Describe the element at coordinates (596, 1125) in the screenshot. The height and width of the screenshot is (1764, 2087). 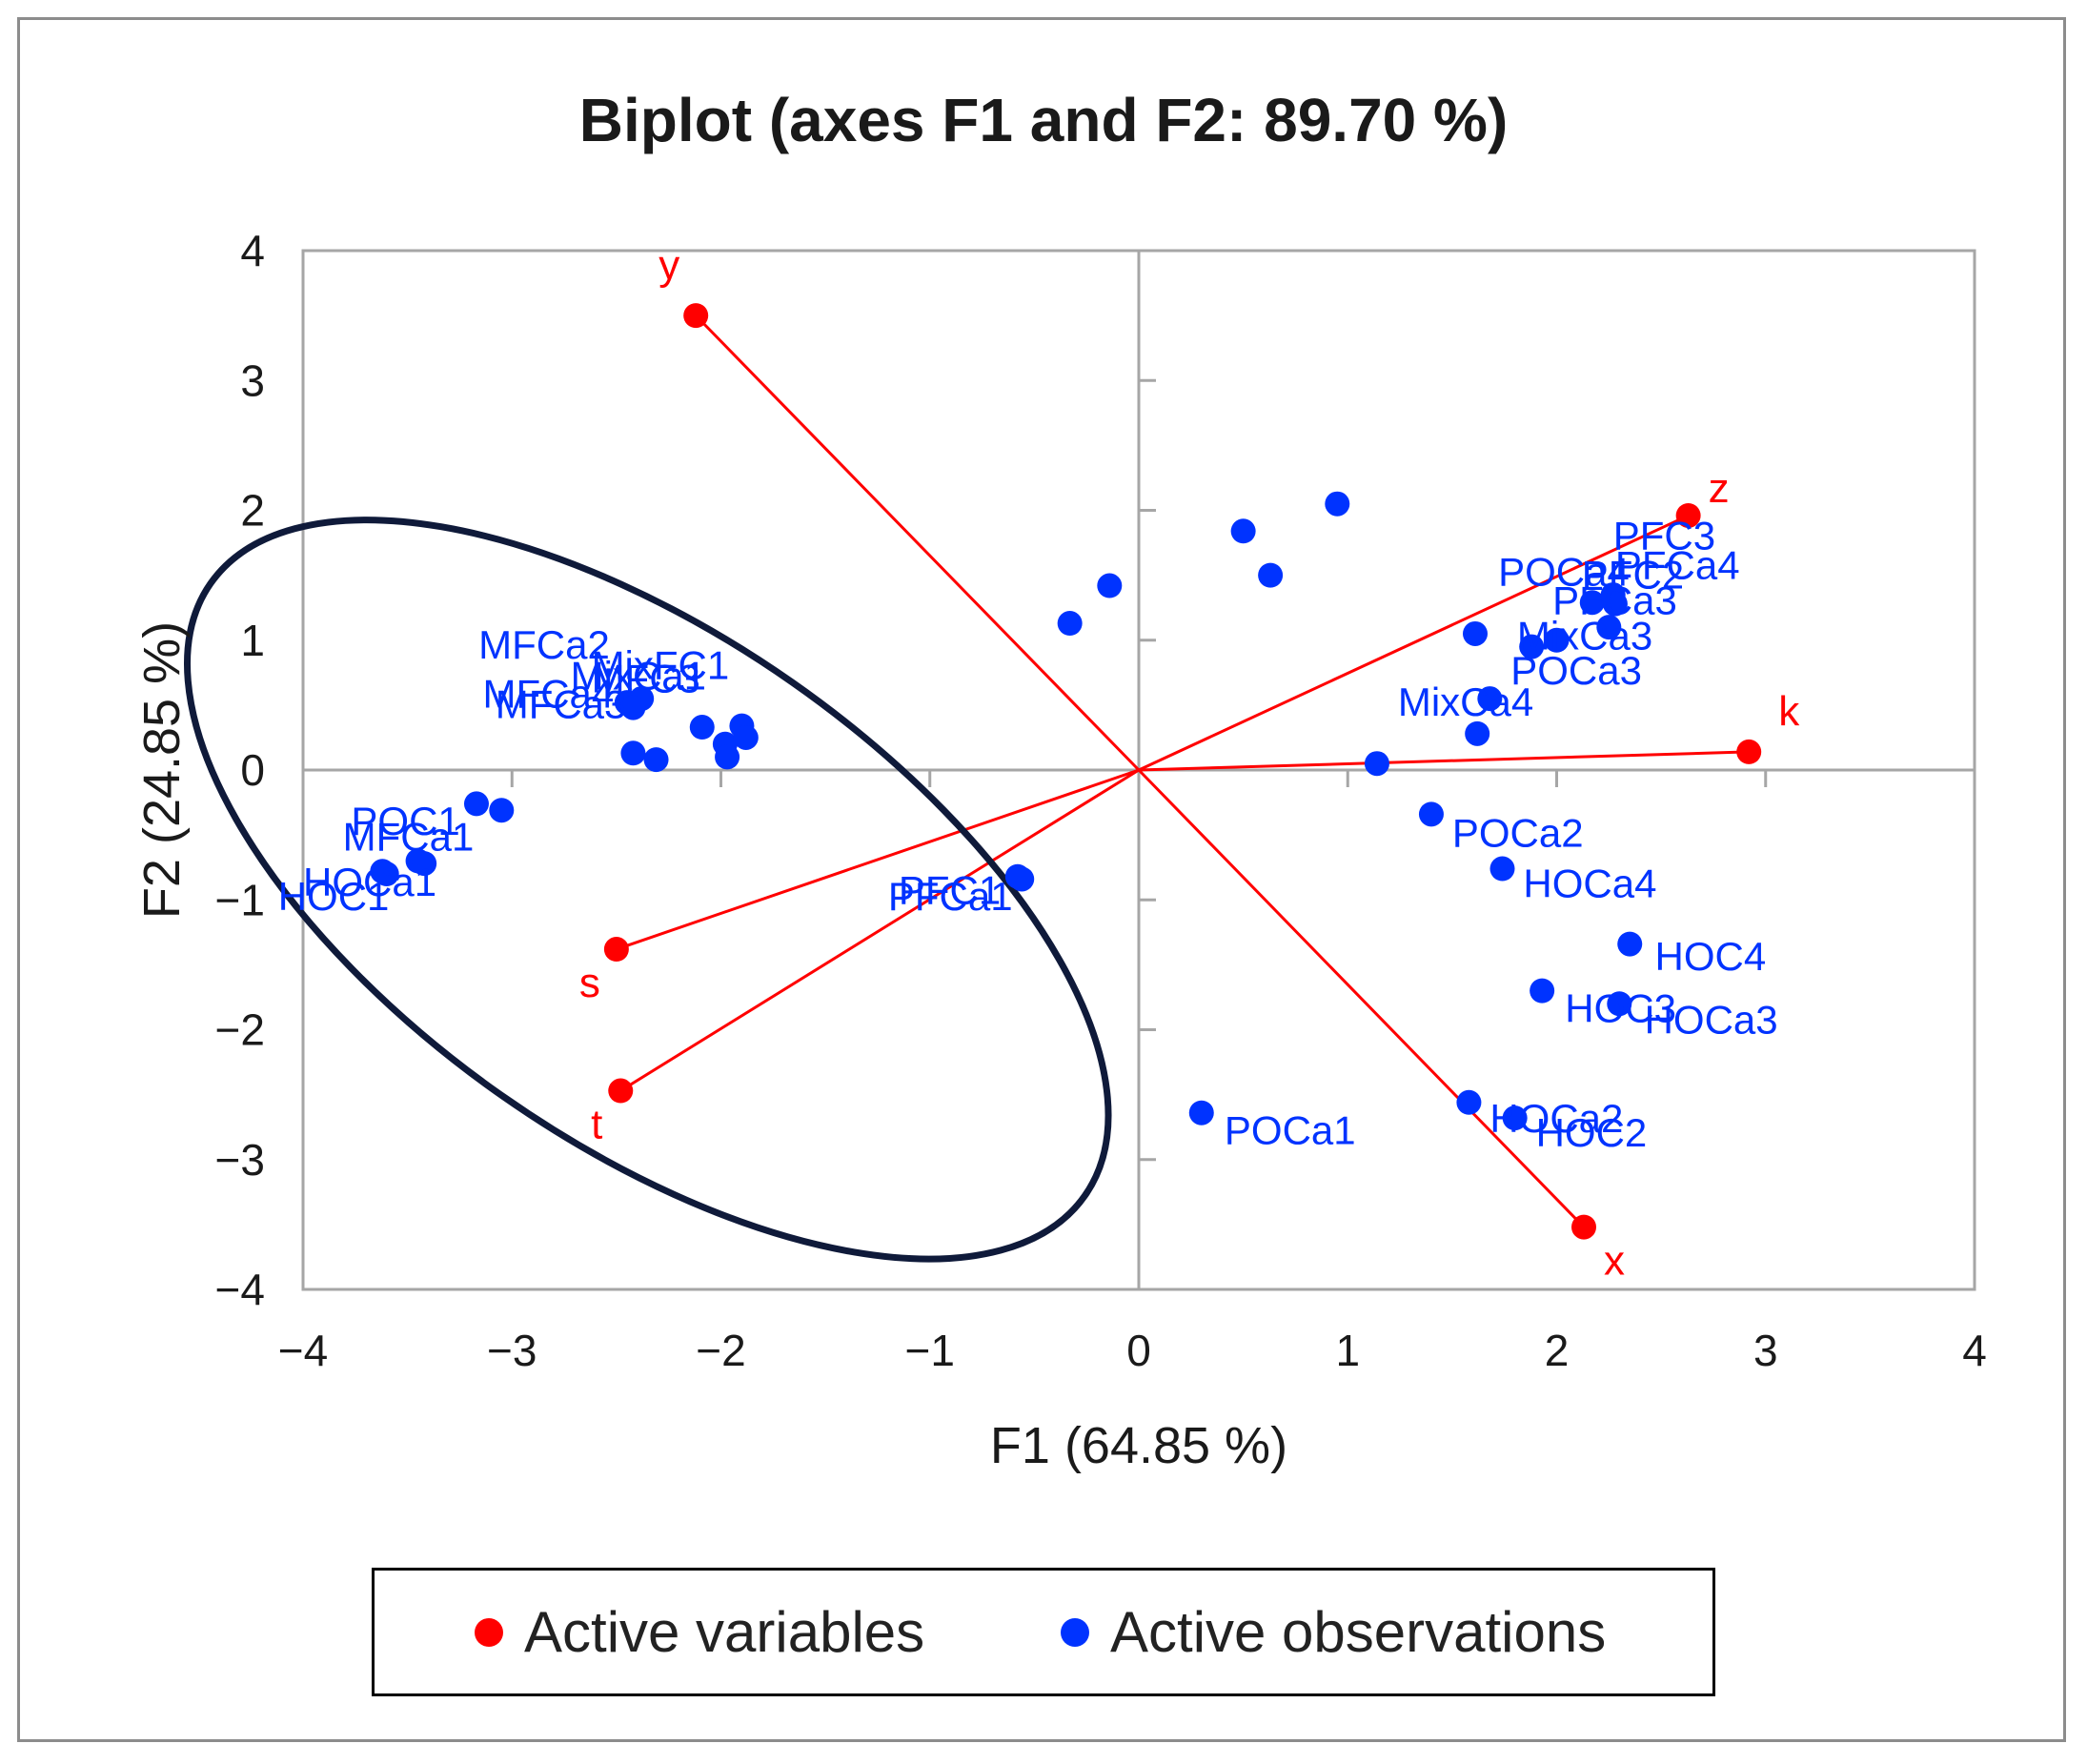
I see `variable-label-t: t` at that location.